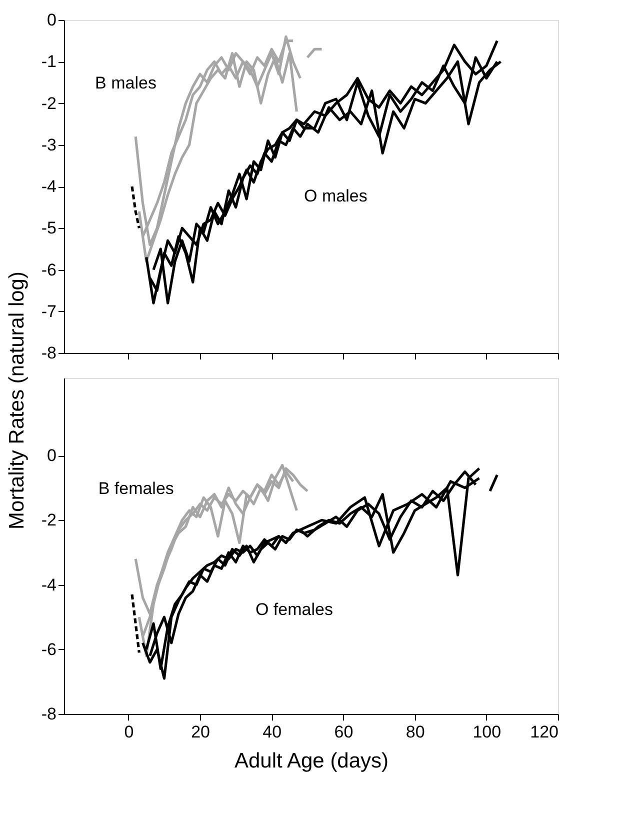  What do you see at coordinates (125, 82) in the screenshot?
I see `annotation: B males` at bounding box center [125, 82].